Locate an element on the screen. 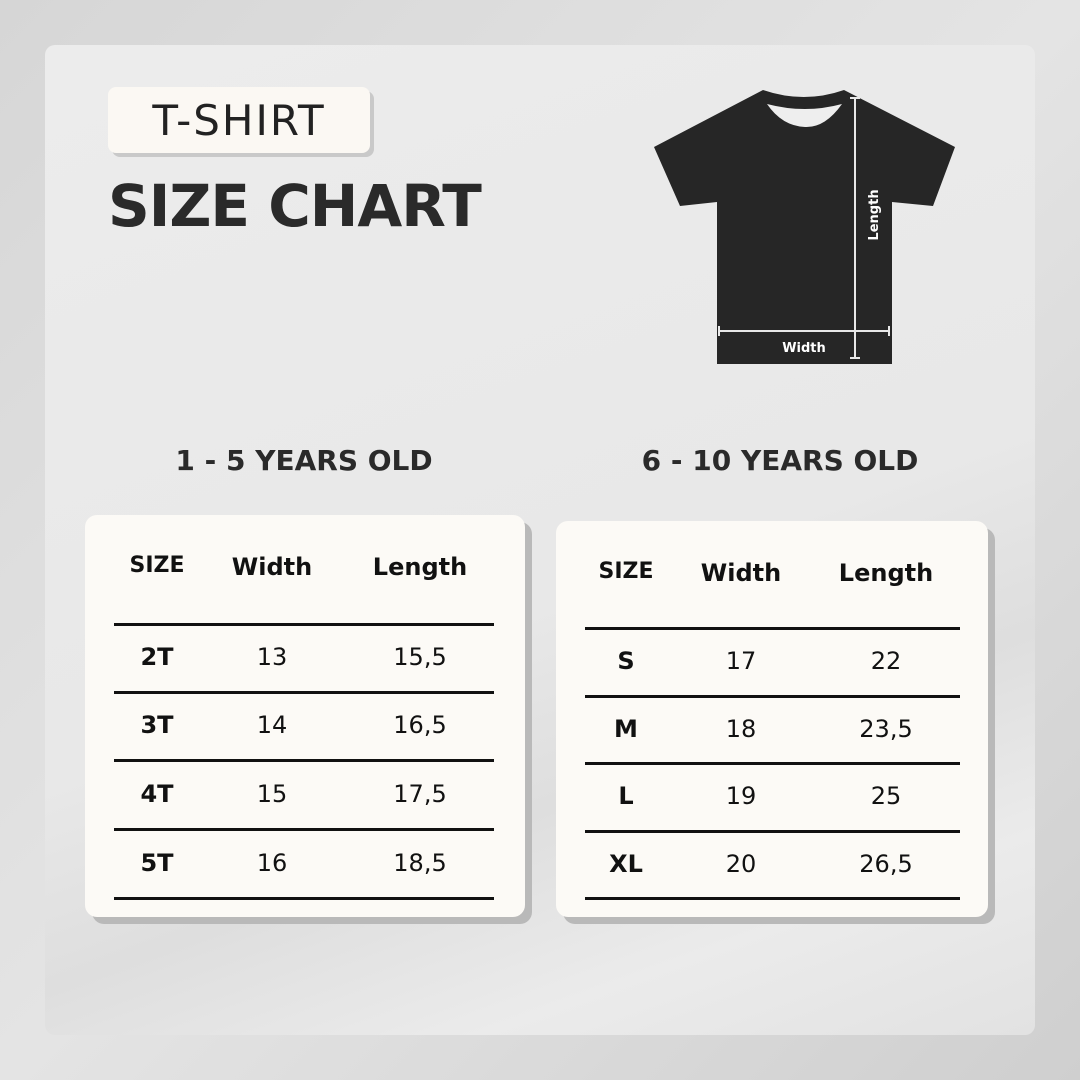  table-heading-2: 6 - 10 YEARS OLD is located at coordinates (780, 460).